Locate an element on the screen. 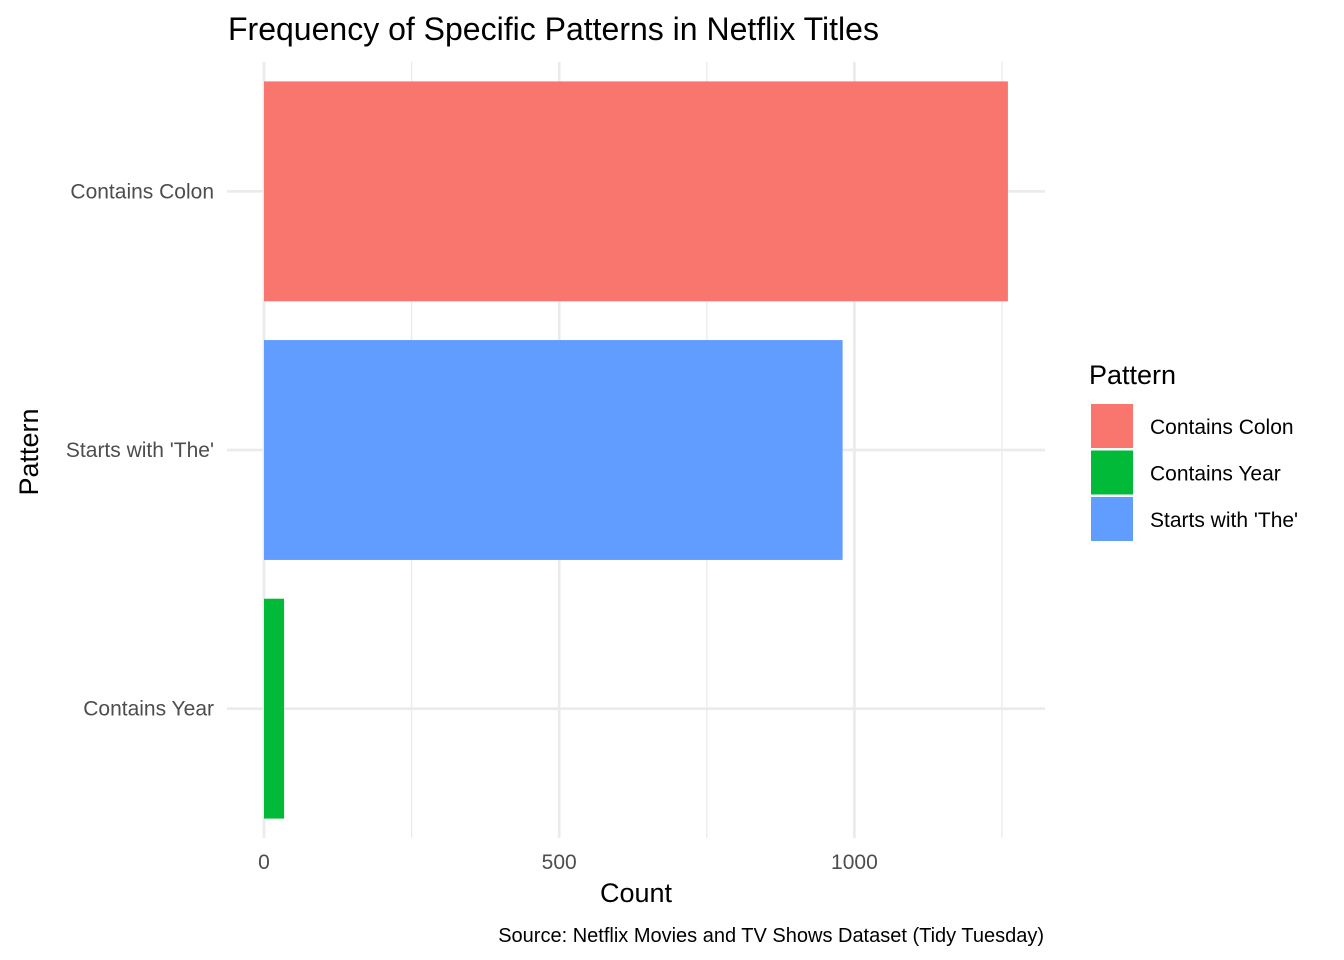  x-tick-label: 1000 is located at coordinates (854, 862).